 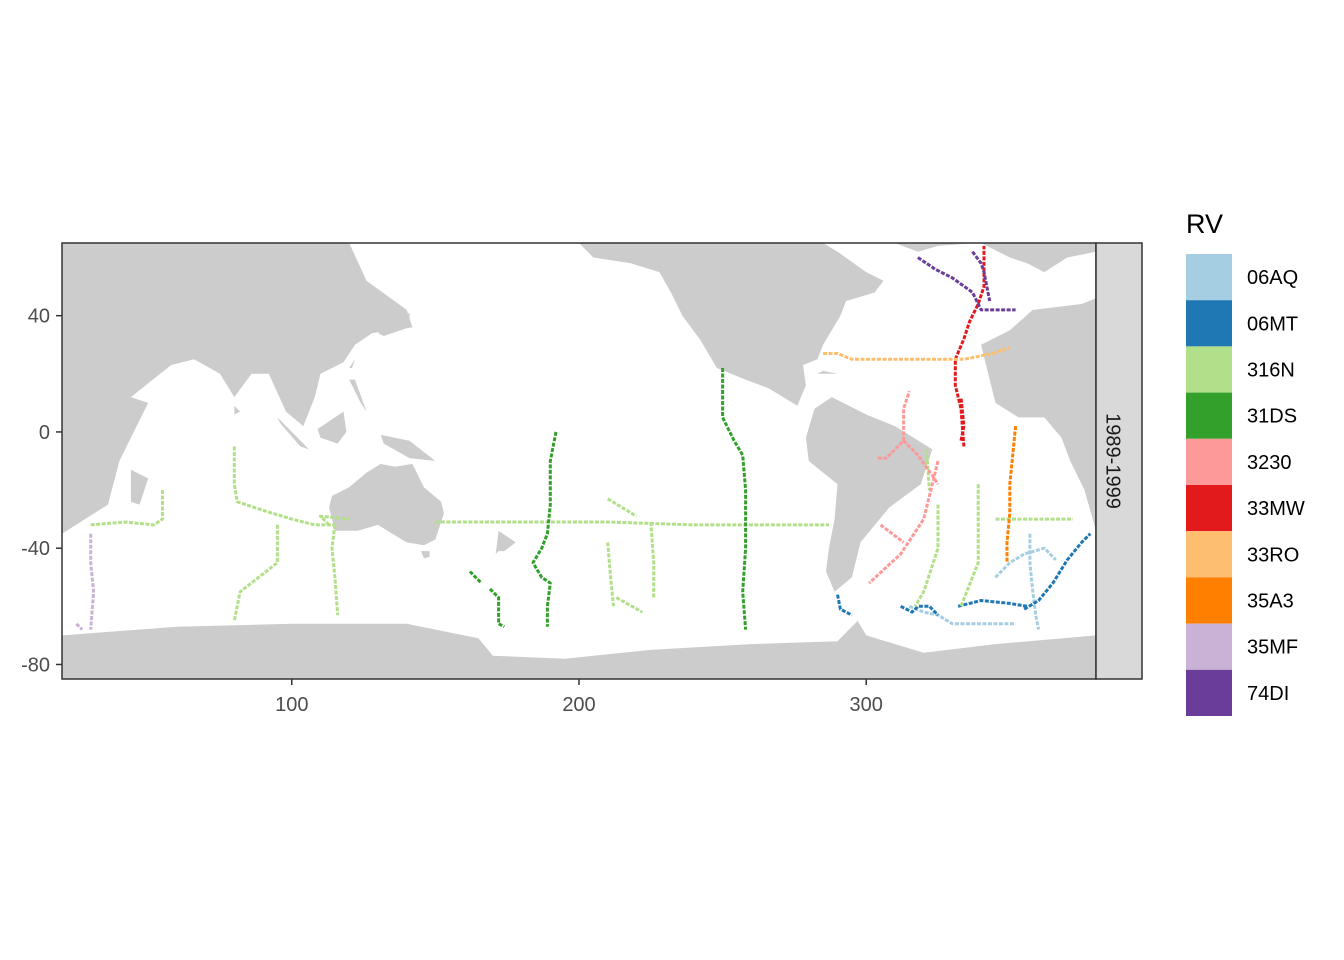 I want to click on legend-key-35a3, so click(x=1209, y=600).